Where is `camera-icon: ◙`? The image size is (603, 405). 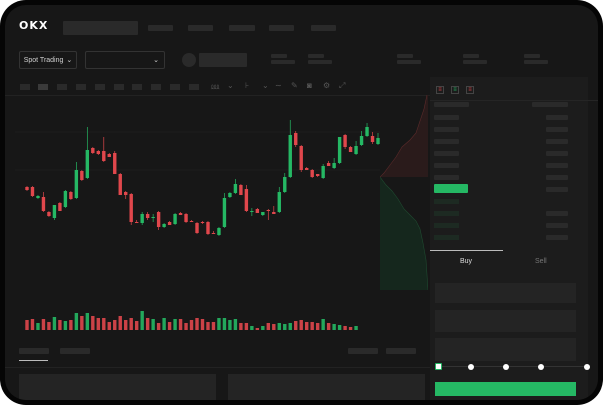
camera-icon: ◙ is located at coordinates (309, 85).